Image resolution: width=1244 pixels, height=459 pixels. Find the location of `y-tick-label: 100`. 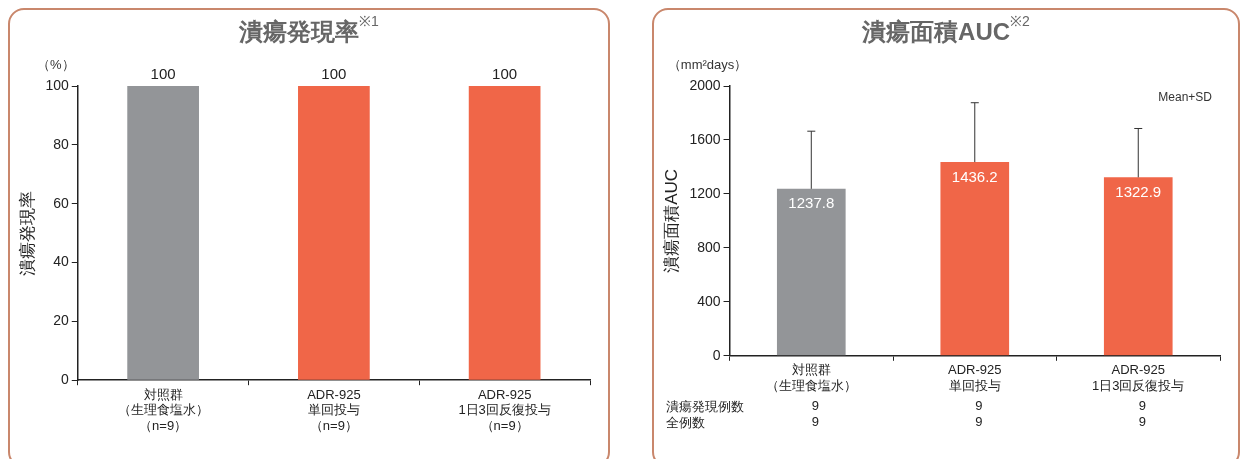

y-tick-label: 100 is located at coordinates (57, 84).